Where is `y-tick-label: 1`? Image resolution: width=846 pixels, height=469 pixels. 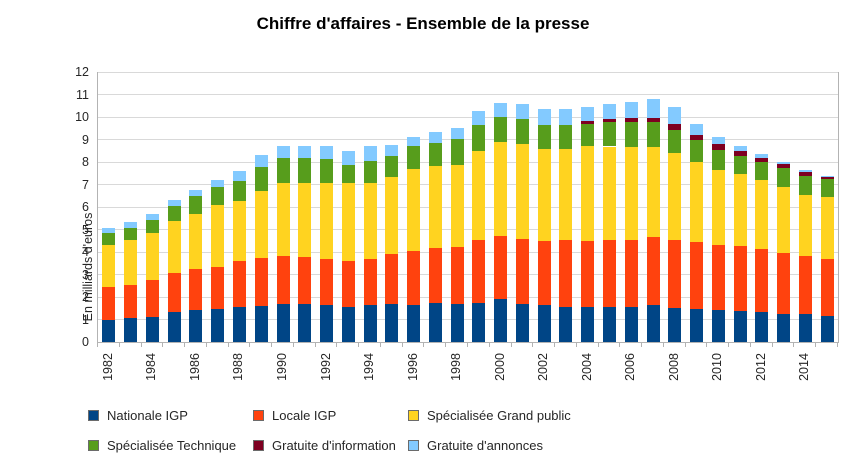 y-tick-label: 1 is located at coordinates (85, 319).